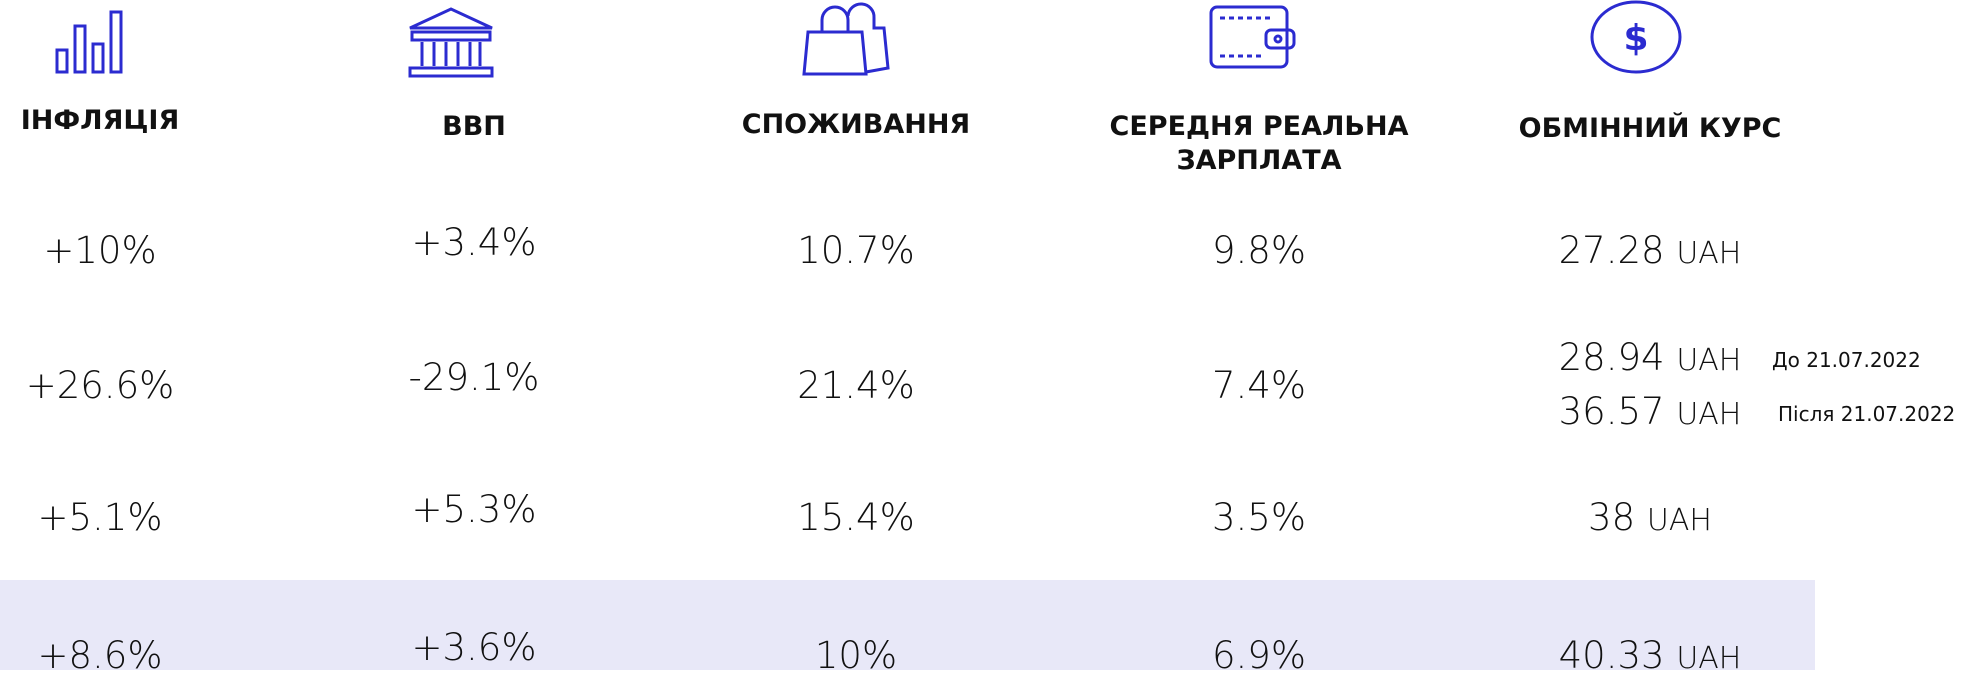  What do you see at coordinates (856, 385) in the screenshot?
I see `cell-value: 21.4%` at bounding box center [856, 385].